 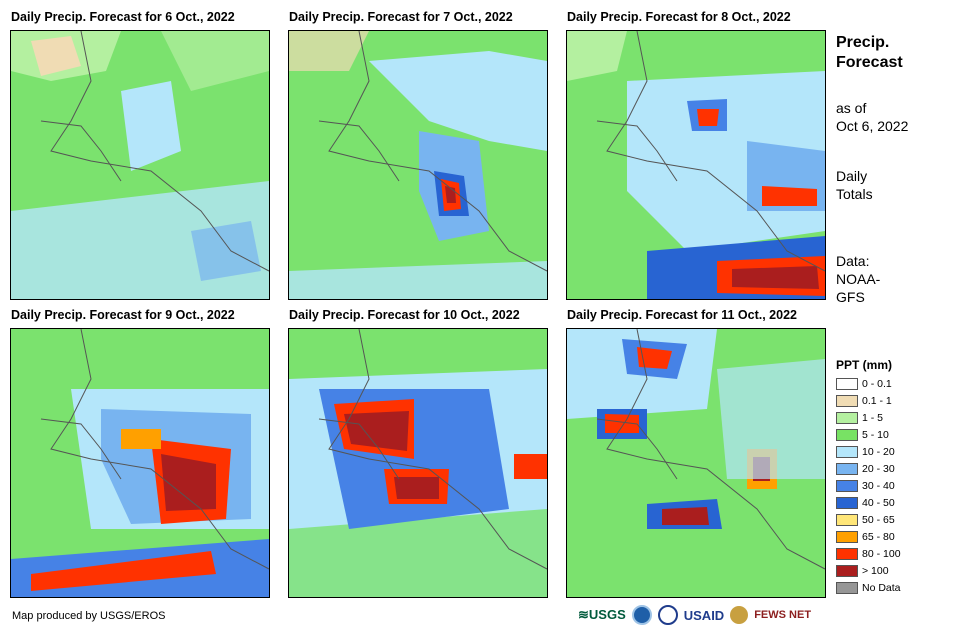 I want to click on fewsnet-logo: FEWS NET, so click(x=783, y=615).